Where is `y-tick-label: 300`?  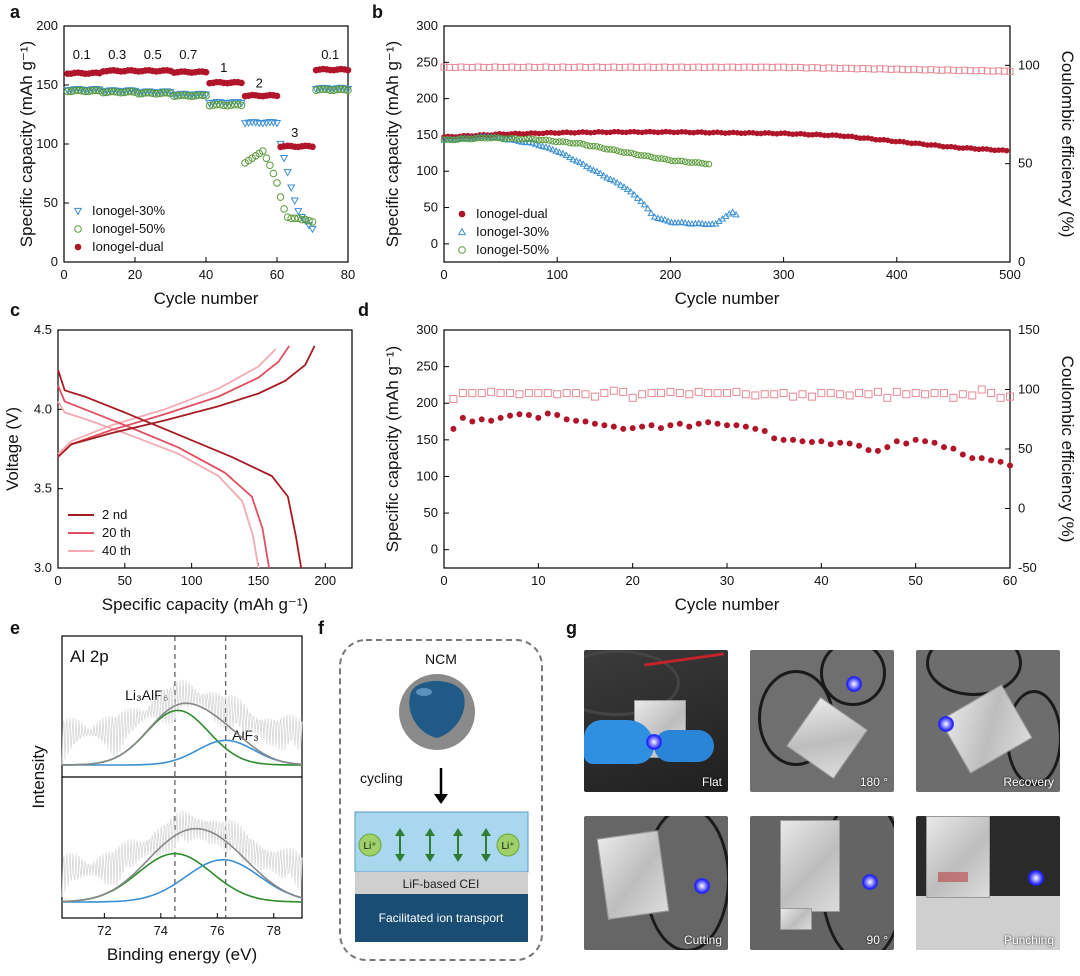
y-tick-label: 300 is located at coordinates (427, 25).